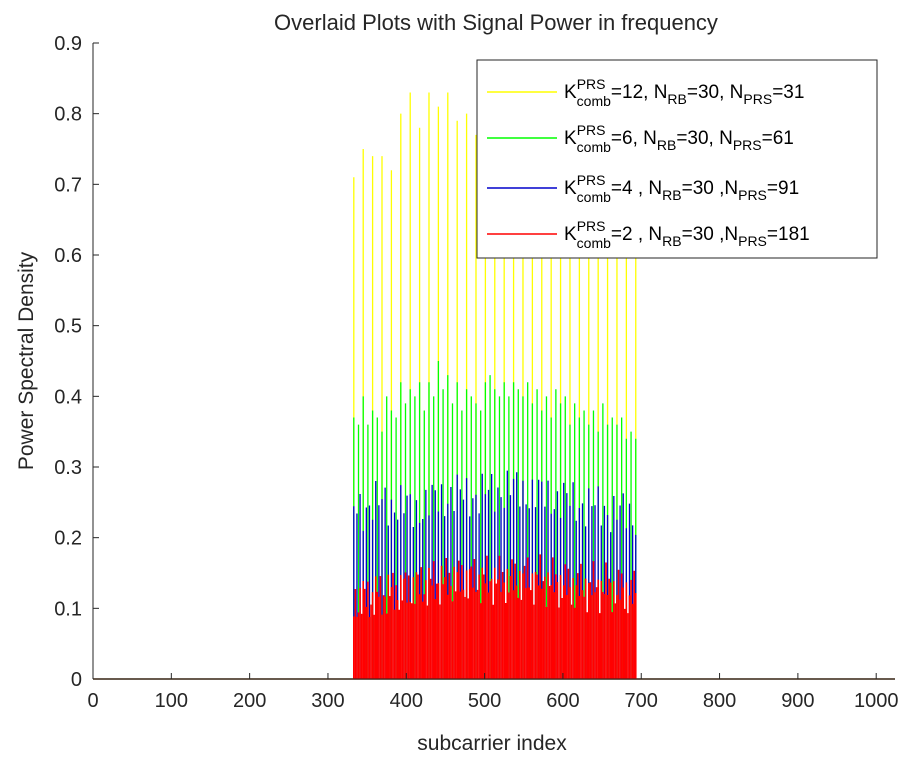 The width and height of the screenshot is (919, 765). What do you see at coordinates (636, 234) in the screenshot?
I see `legend-label-part: =2 , N` at bounding box center [636, 234].